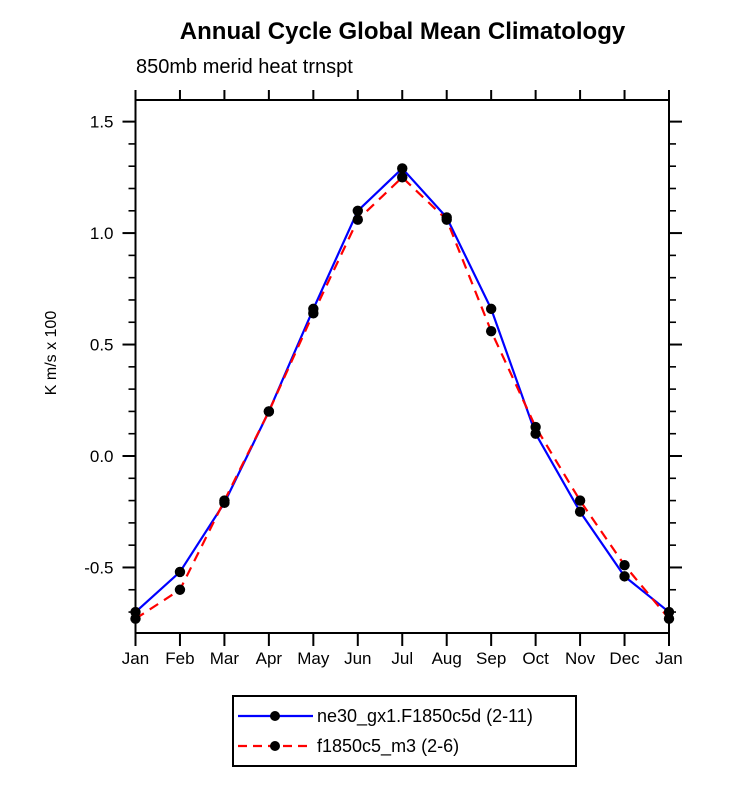 The width and height of the screenshot is (733, 789). Describe the element at coordinates (491, 658) in the screenshot. I see `x-tick-label: Sep` at that location.